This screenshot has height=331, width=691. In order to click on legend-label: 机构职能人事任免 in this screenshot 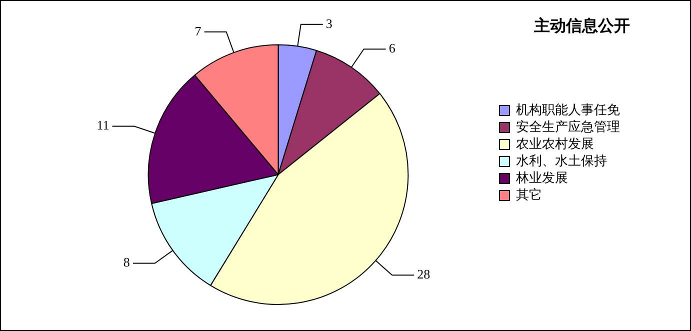, I will do `click(568, 110)`.